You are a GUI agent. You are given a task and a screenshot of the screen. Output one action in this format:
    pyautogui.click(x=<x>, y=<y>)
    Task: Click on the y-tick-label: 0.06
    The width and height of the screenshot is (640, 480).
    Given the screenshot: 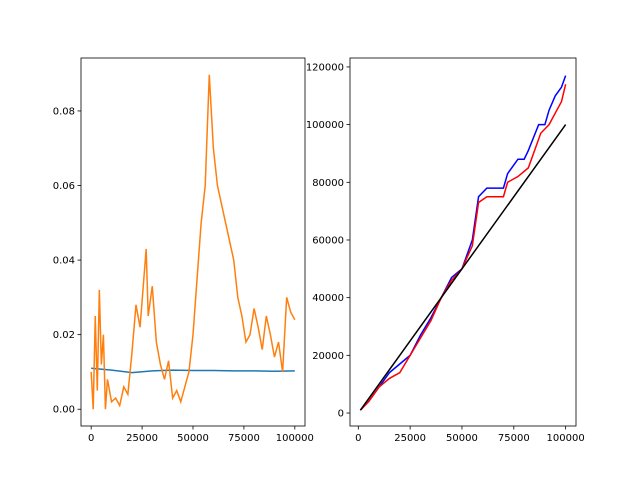 What is the action you would take?
    pyautogui.click(x=64, y=186)
    